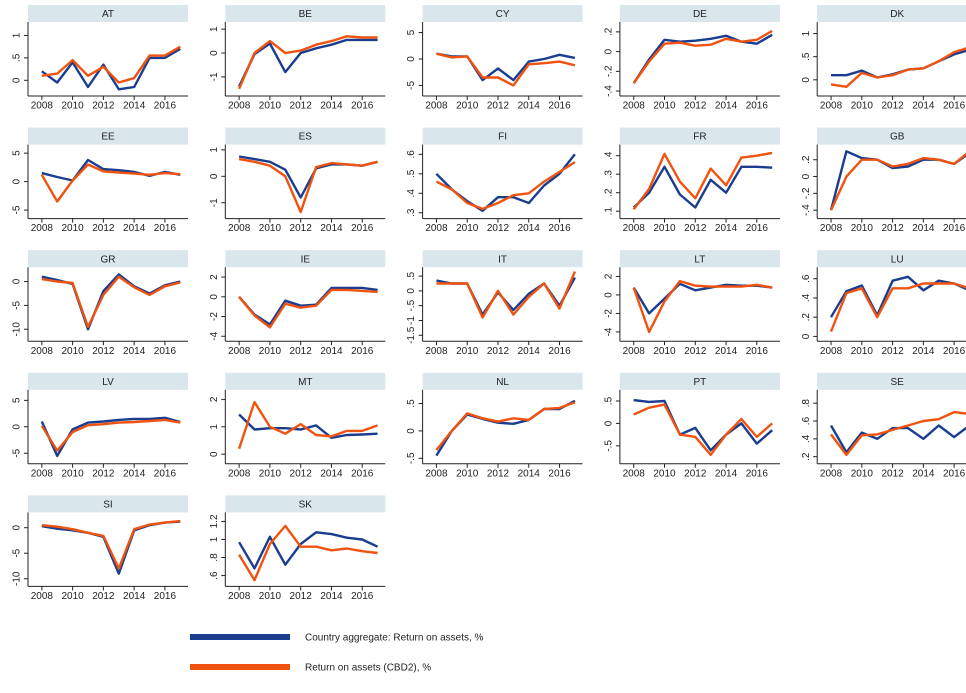  Describe the element at coordinates (609, 313) in the screenshot. I see `y-tick-label: -2` at that location.